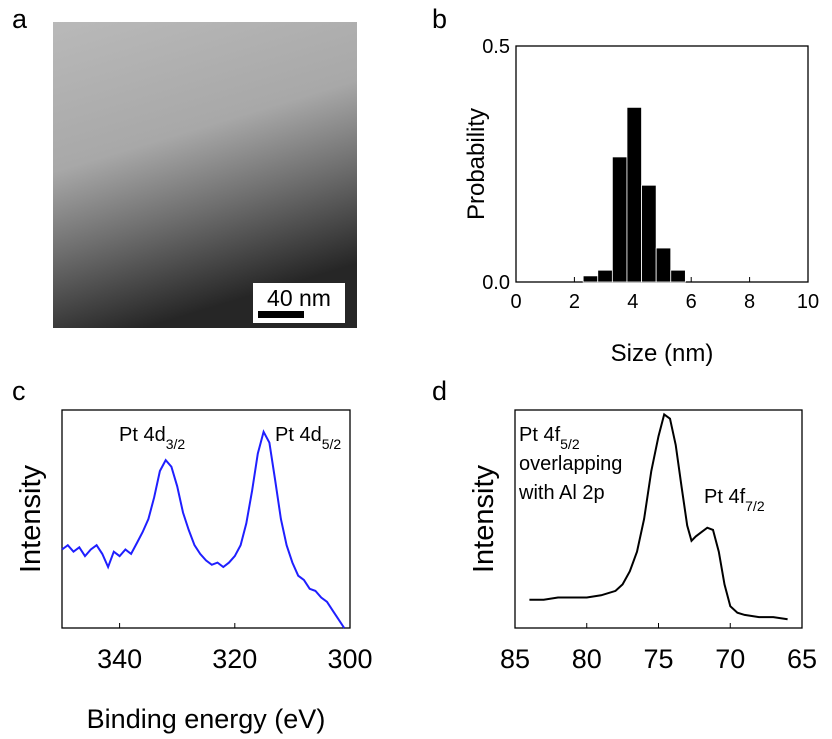  What do you see at coordinates (176, 444) in the screenshot?
I see `annotation-subscript: 3/2` at bounding box center [176, 444].